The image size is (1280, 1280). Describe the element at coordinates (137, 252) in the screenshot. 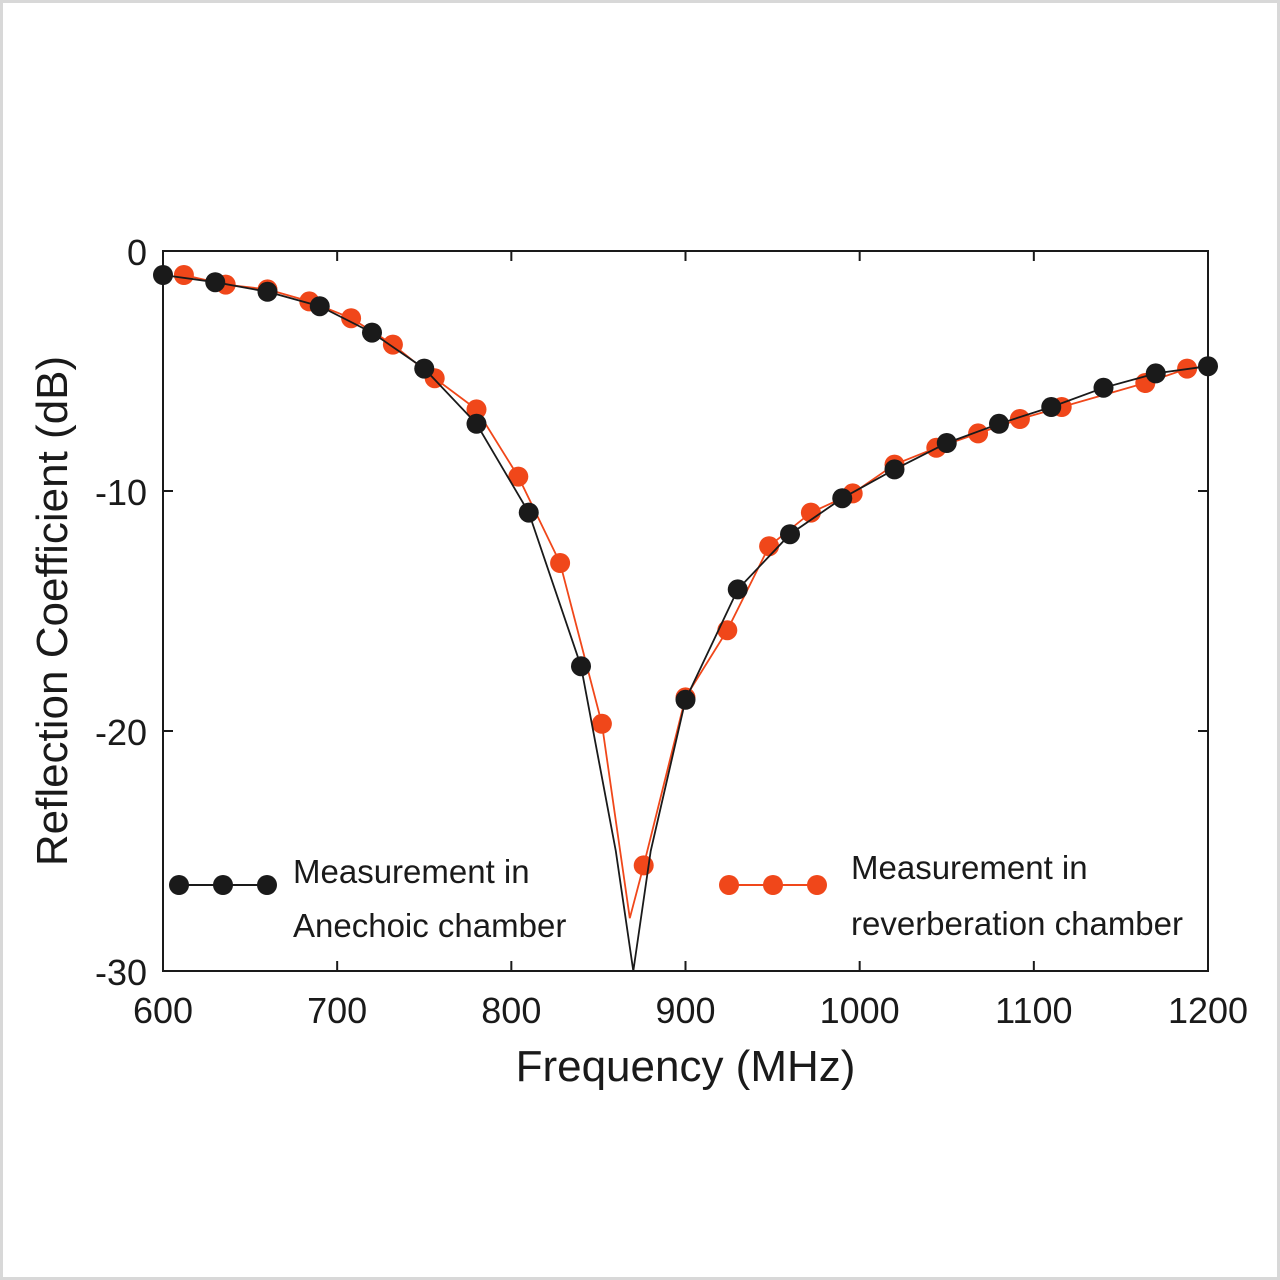

I see `y-tick-label: 0` at that location.